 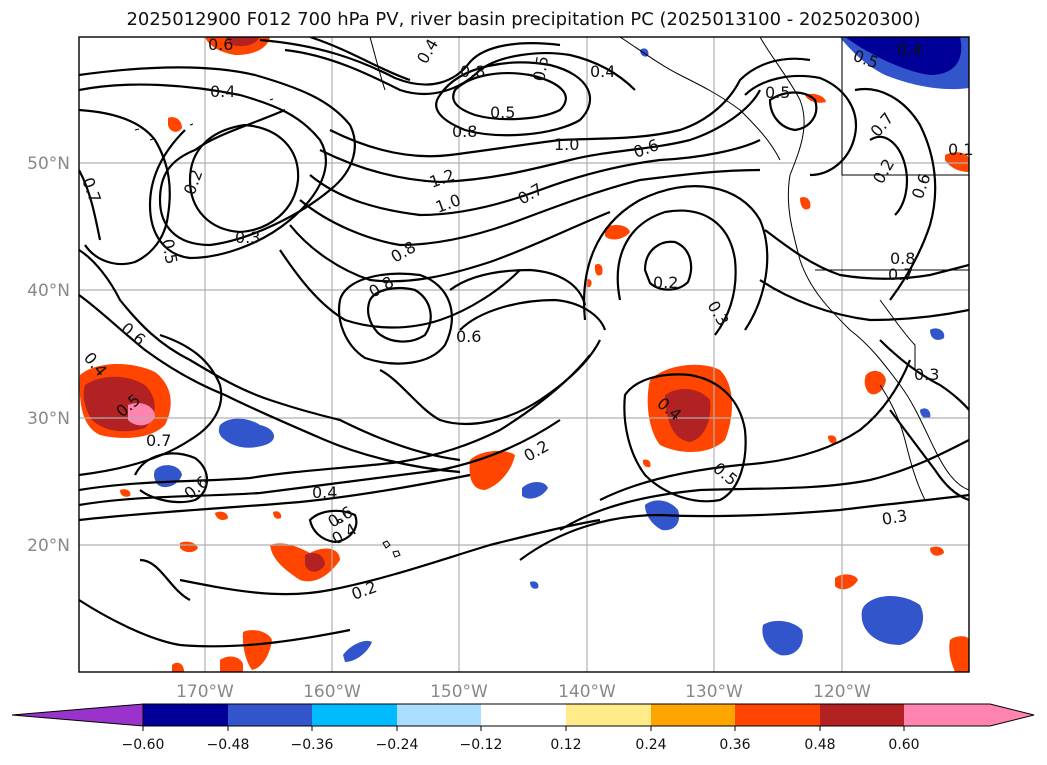 What do you see at coordinates (48, 546) in the screenshot?
I see `lat-label: 20°N` at bounding box center [48, 546].